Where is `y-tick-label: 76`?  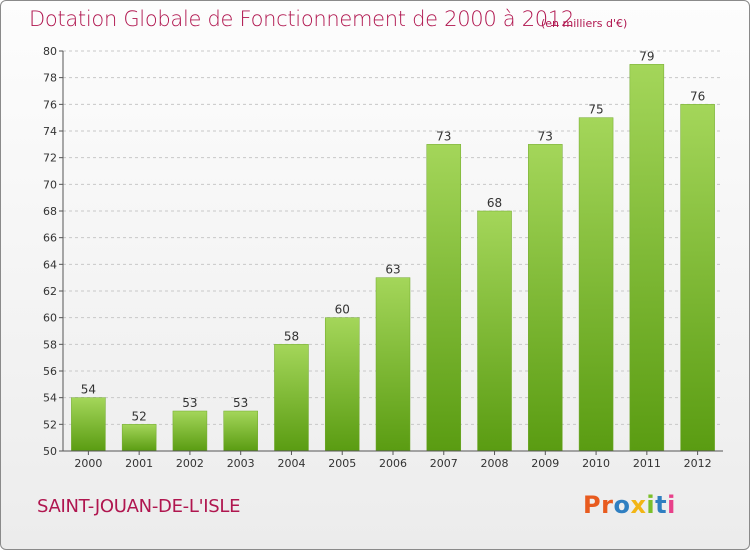
y-tick-label: 76 is located at coordinates (50, 104).